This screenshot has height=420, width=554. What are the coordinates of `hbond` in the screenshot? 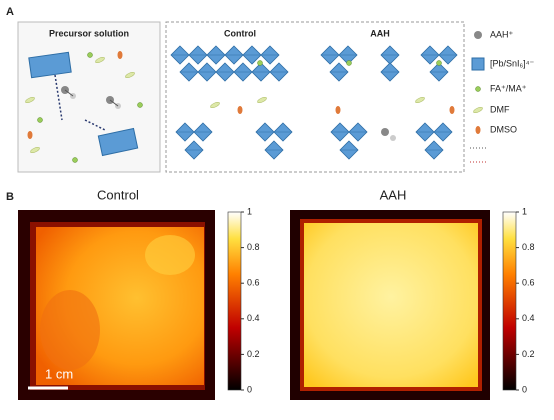 It's located at (58, 97).